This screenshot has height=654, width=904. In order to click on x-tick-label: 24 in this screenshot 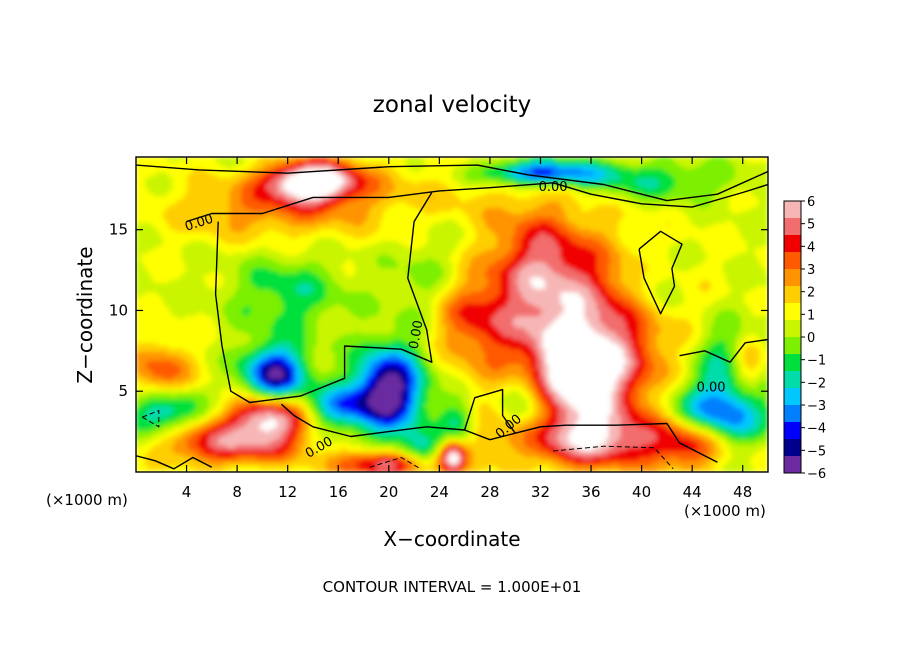, I will do `click(439, 492)`.